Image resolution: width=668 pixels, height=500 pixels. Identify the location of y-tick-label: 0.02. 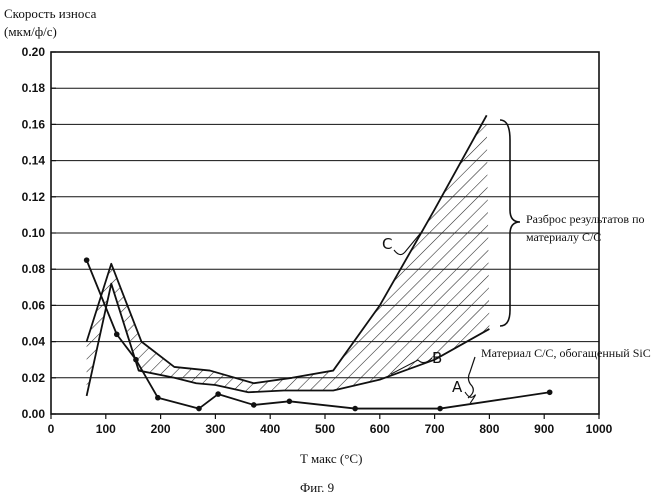
(34, 378).